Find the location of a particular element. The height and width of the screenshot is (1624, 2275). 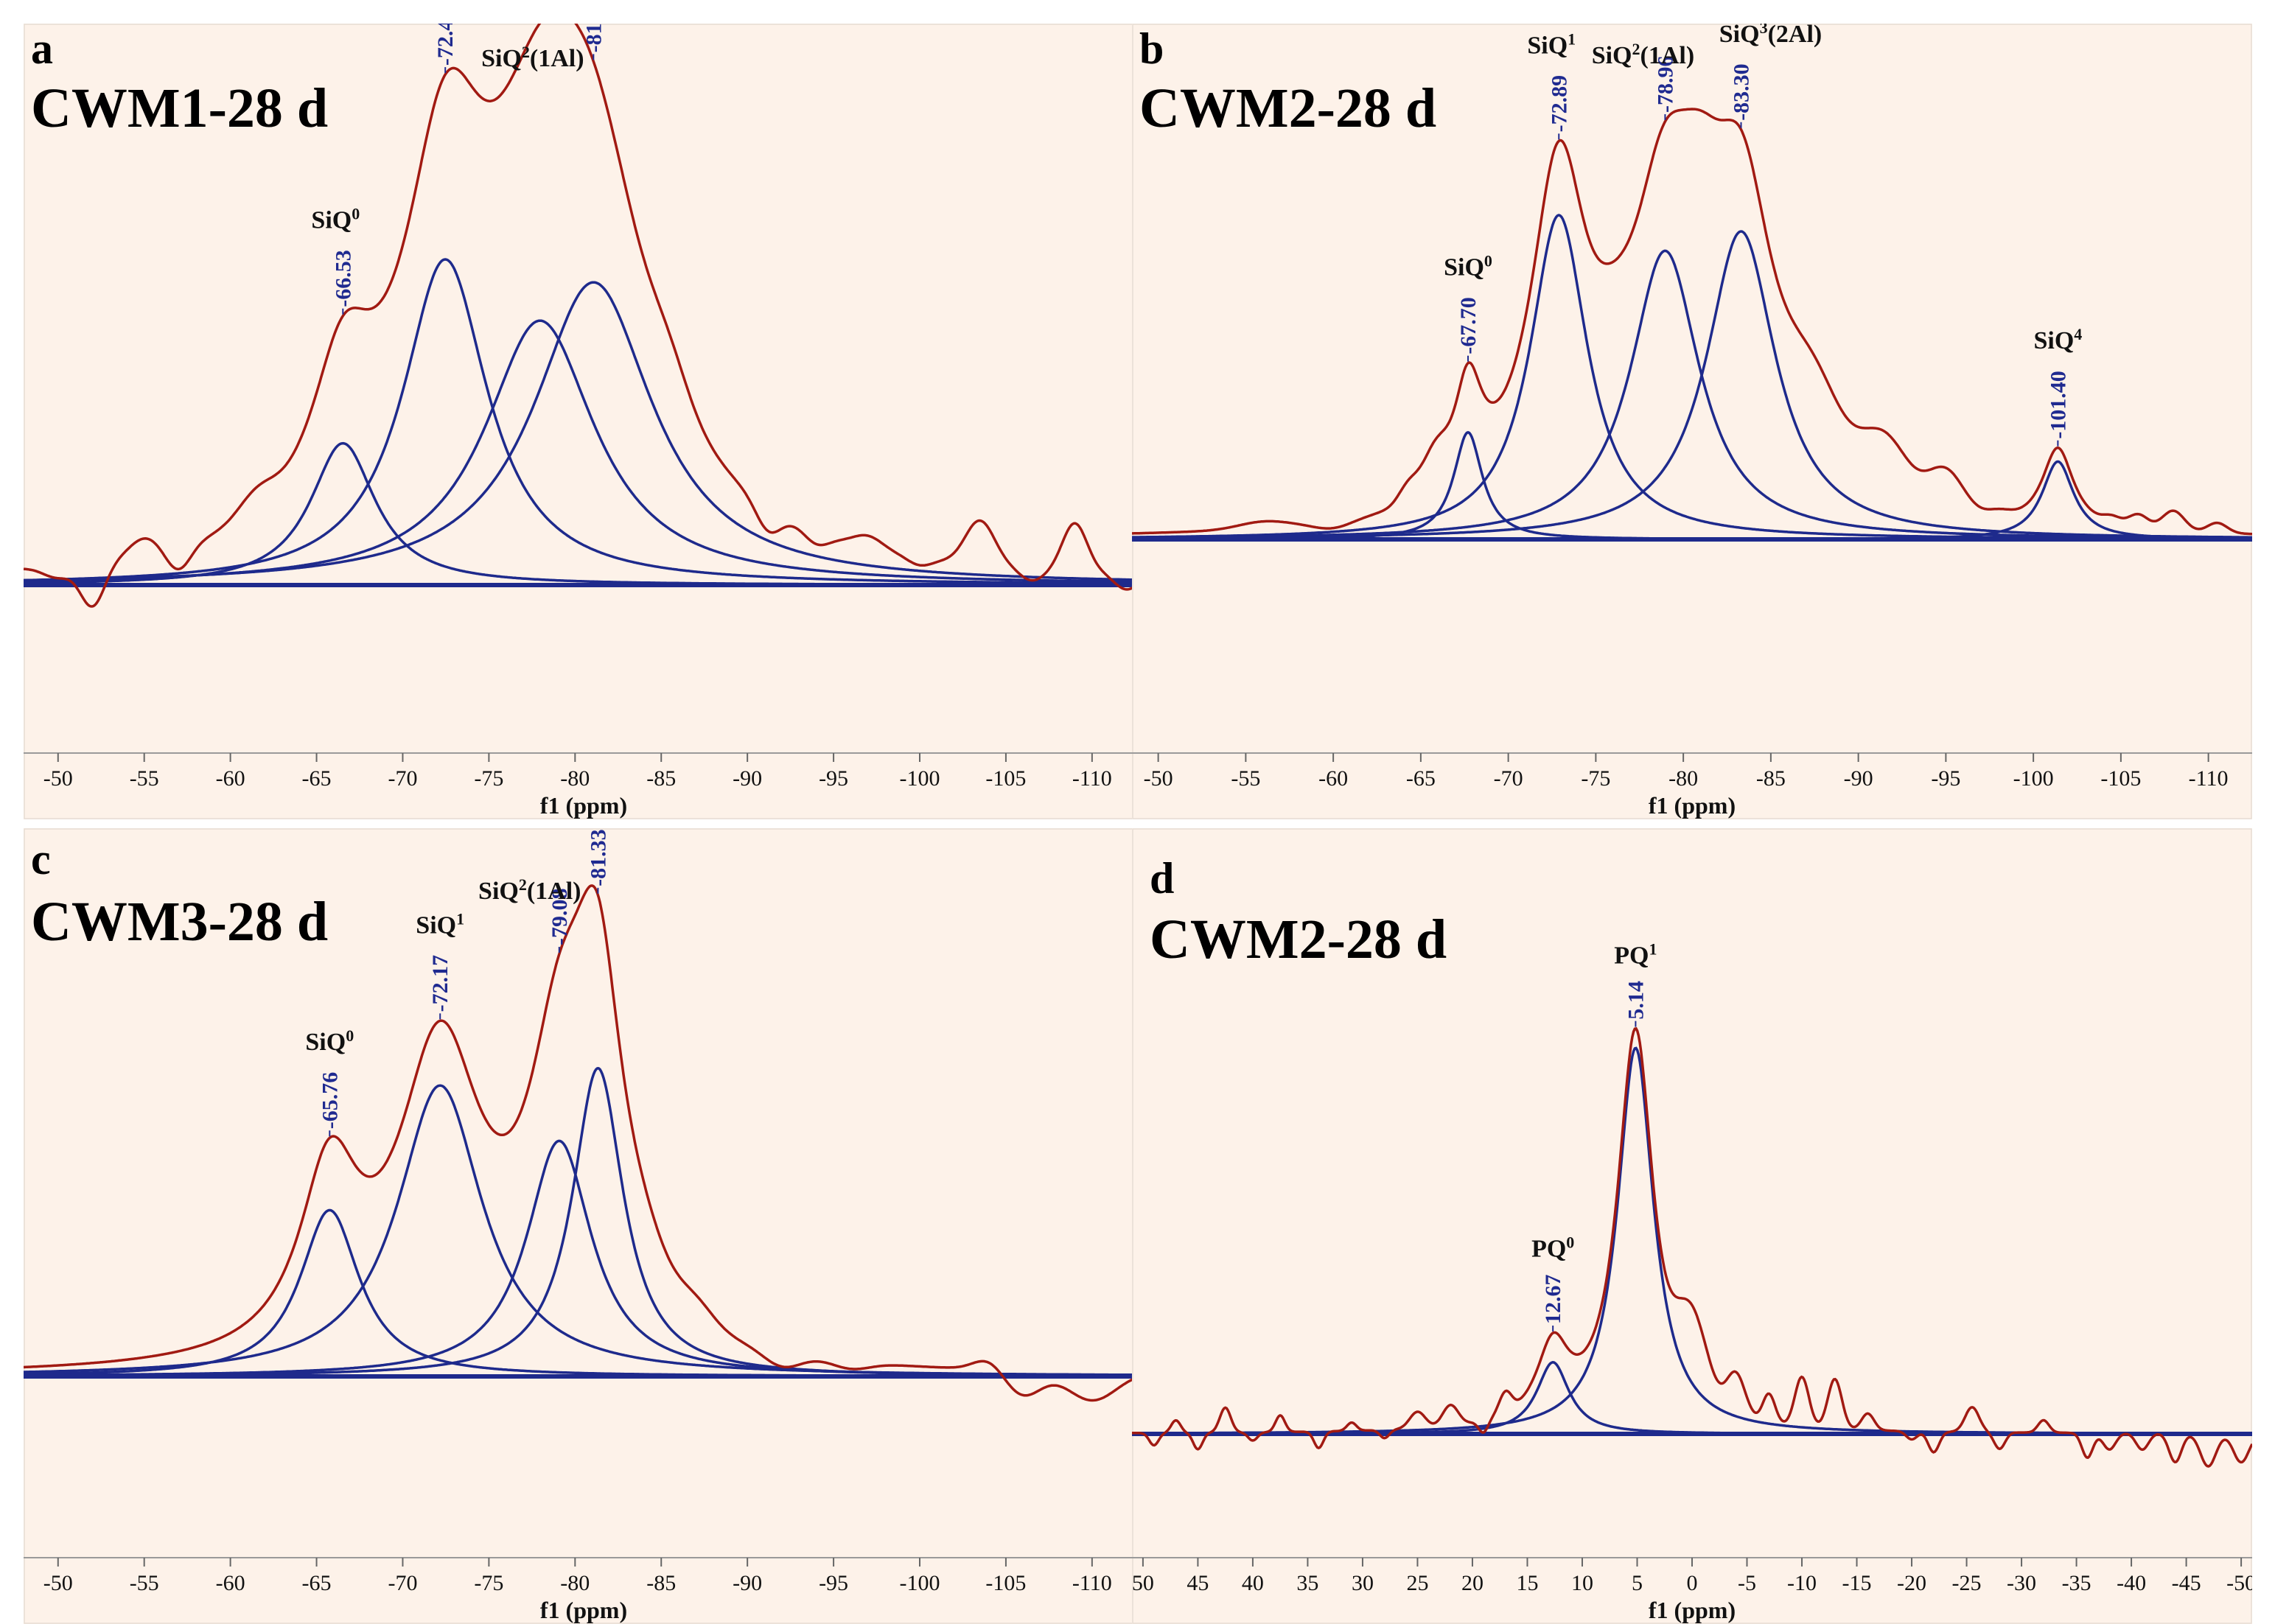

x-tick-label: 0 is located at coordinates (1692, 1583).